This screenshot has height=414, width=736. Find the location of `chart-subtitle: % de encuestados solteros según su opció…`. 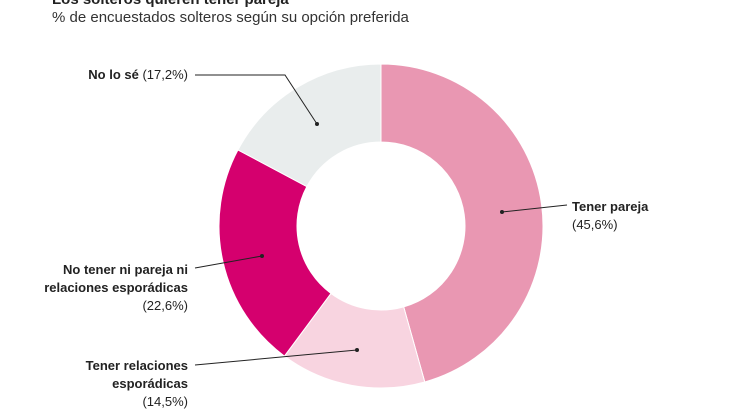

chart-subtitle: % de encuestados solteros según su opció… is located at coordinates (230, 17).